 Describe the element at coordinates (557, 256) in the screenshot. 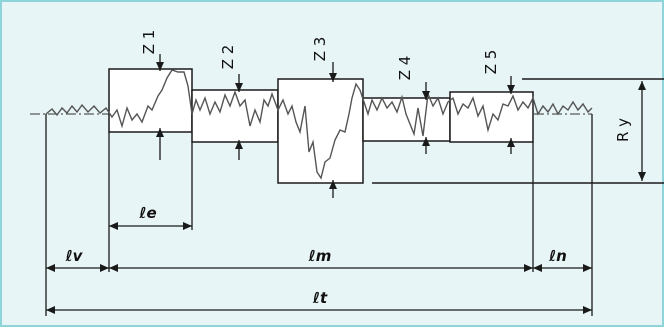

I see `ln-label: ℓn` at that location.